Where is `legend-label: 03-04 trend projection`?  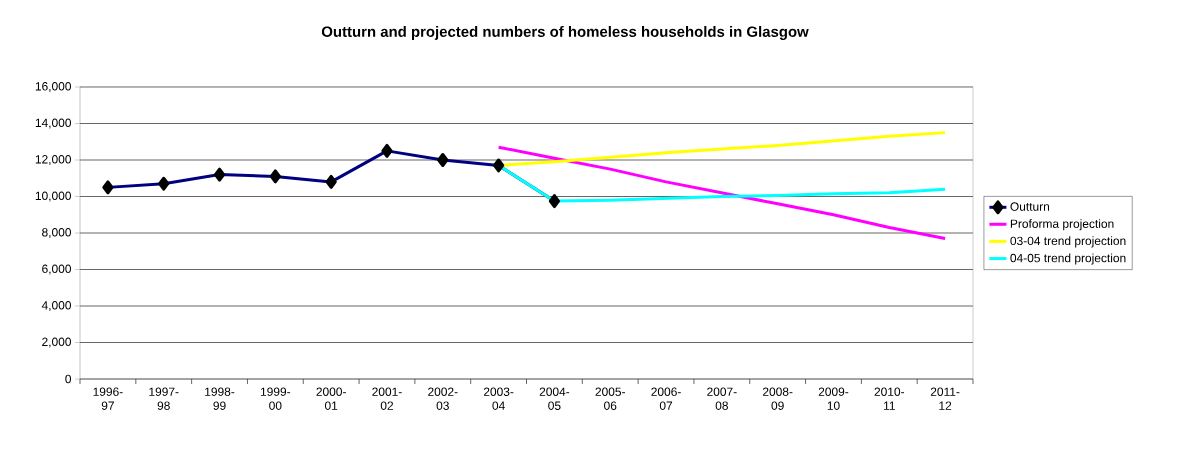 legend-label: 03-04 trend projection is located at coordinates (1068, 242).